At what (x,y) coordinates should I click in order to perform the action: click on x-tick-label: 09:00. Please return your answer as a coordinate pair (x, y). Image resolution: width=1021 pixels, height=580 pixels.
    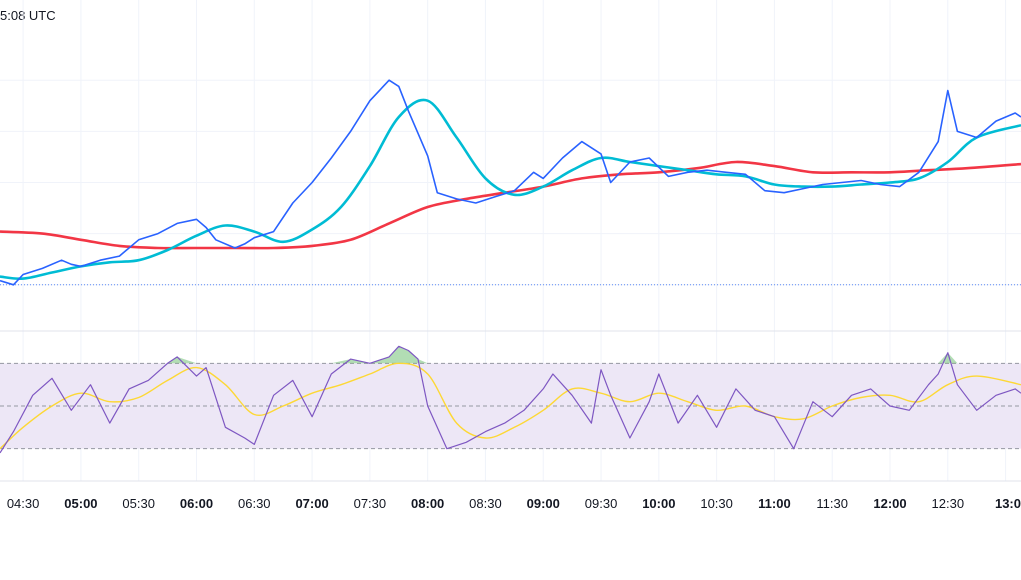
    Looking at the image, I should click on (543, 503).